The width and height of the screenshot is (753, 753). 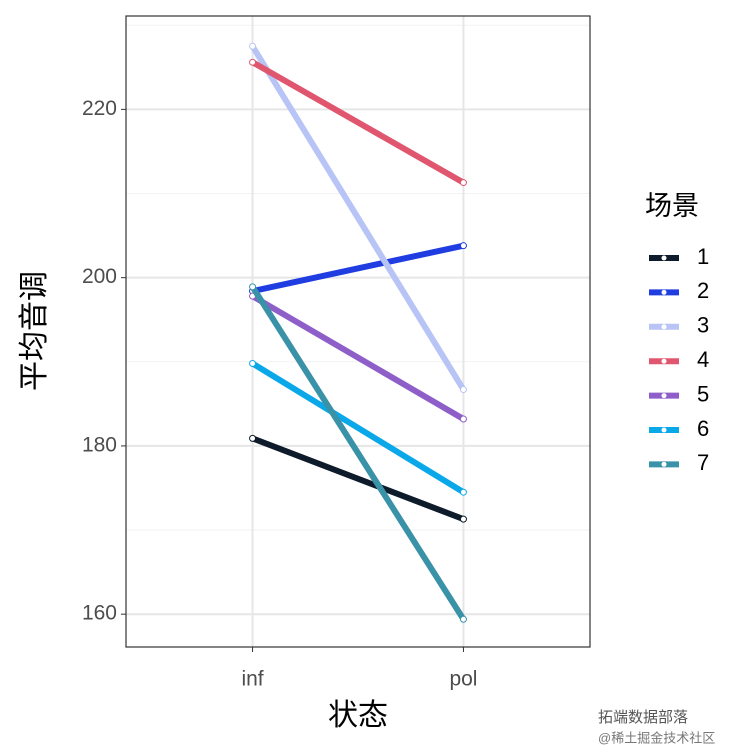 I want to click on x-tick-label: inf, so click(x=252, y=679).